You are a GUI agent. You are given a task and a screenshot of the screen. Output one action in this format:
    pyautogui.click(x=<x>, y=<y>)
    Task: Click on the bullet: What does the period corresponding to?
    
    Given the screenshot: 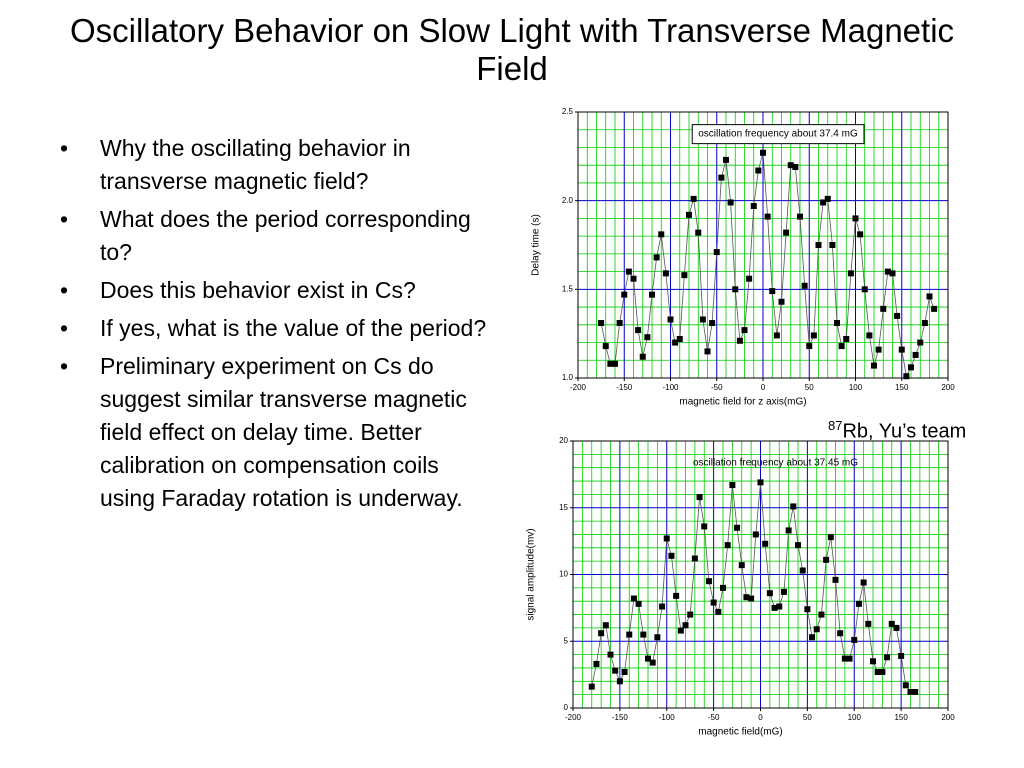 What is the action you would take?
    pyautogui.click(x=280, y=236)
    